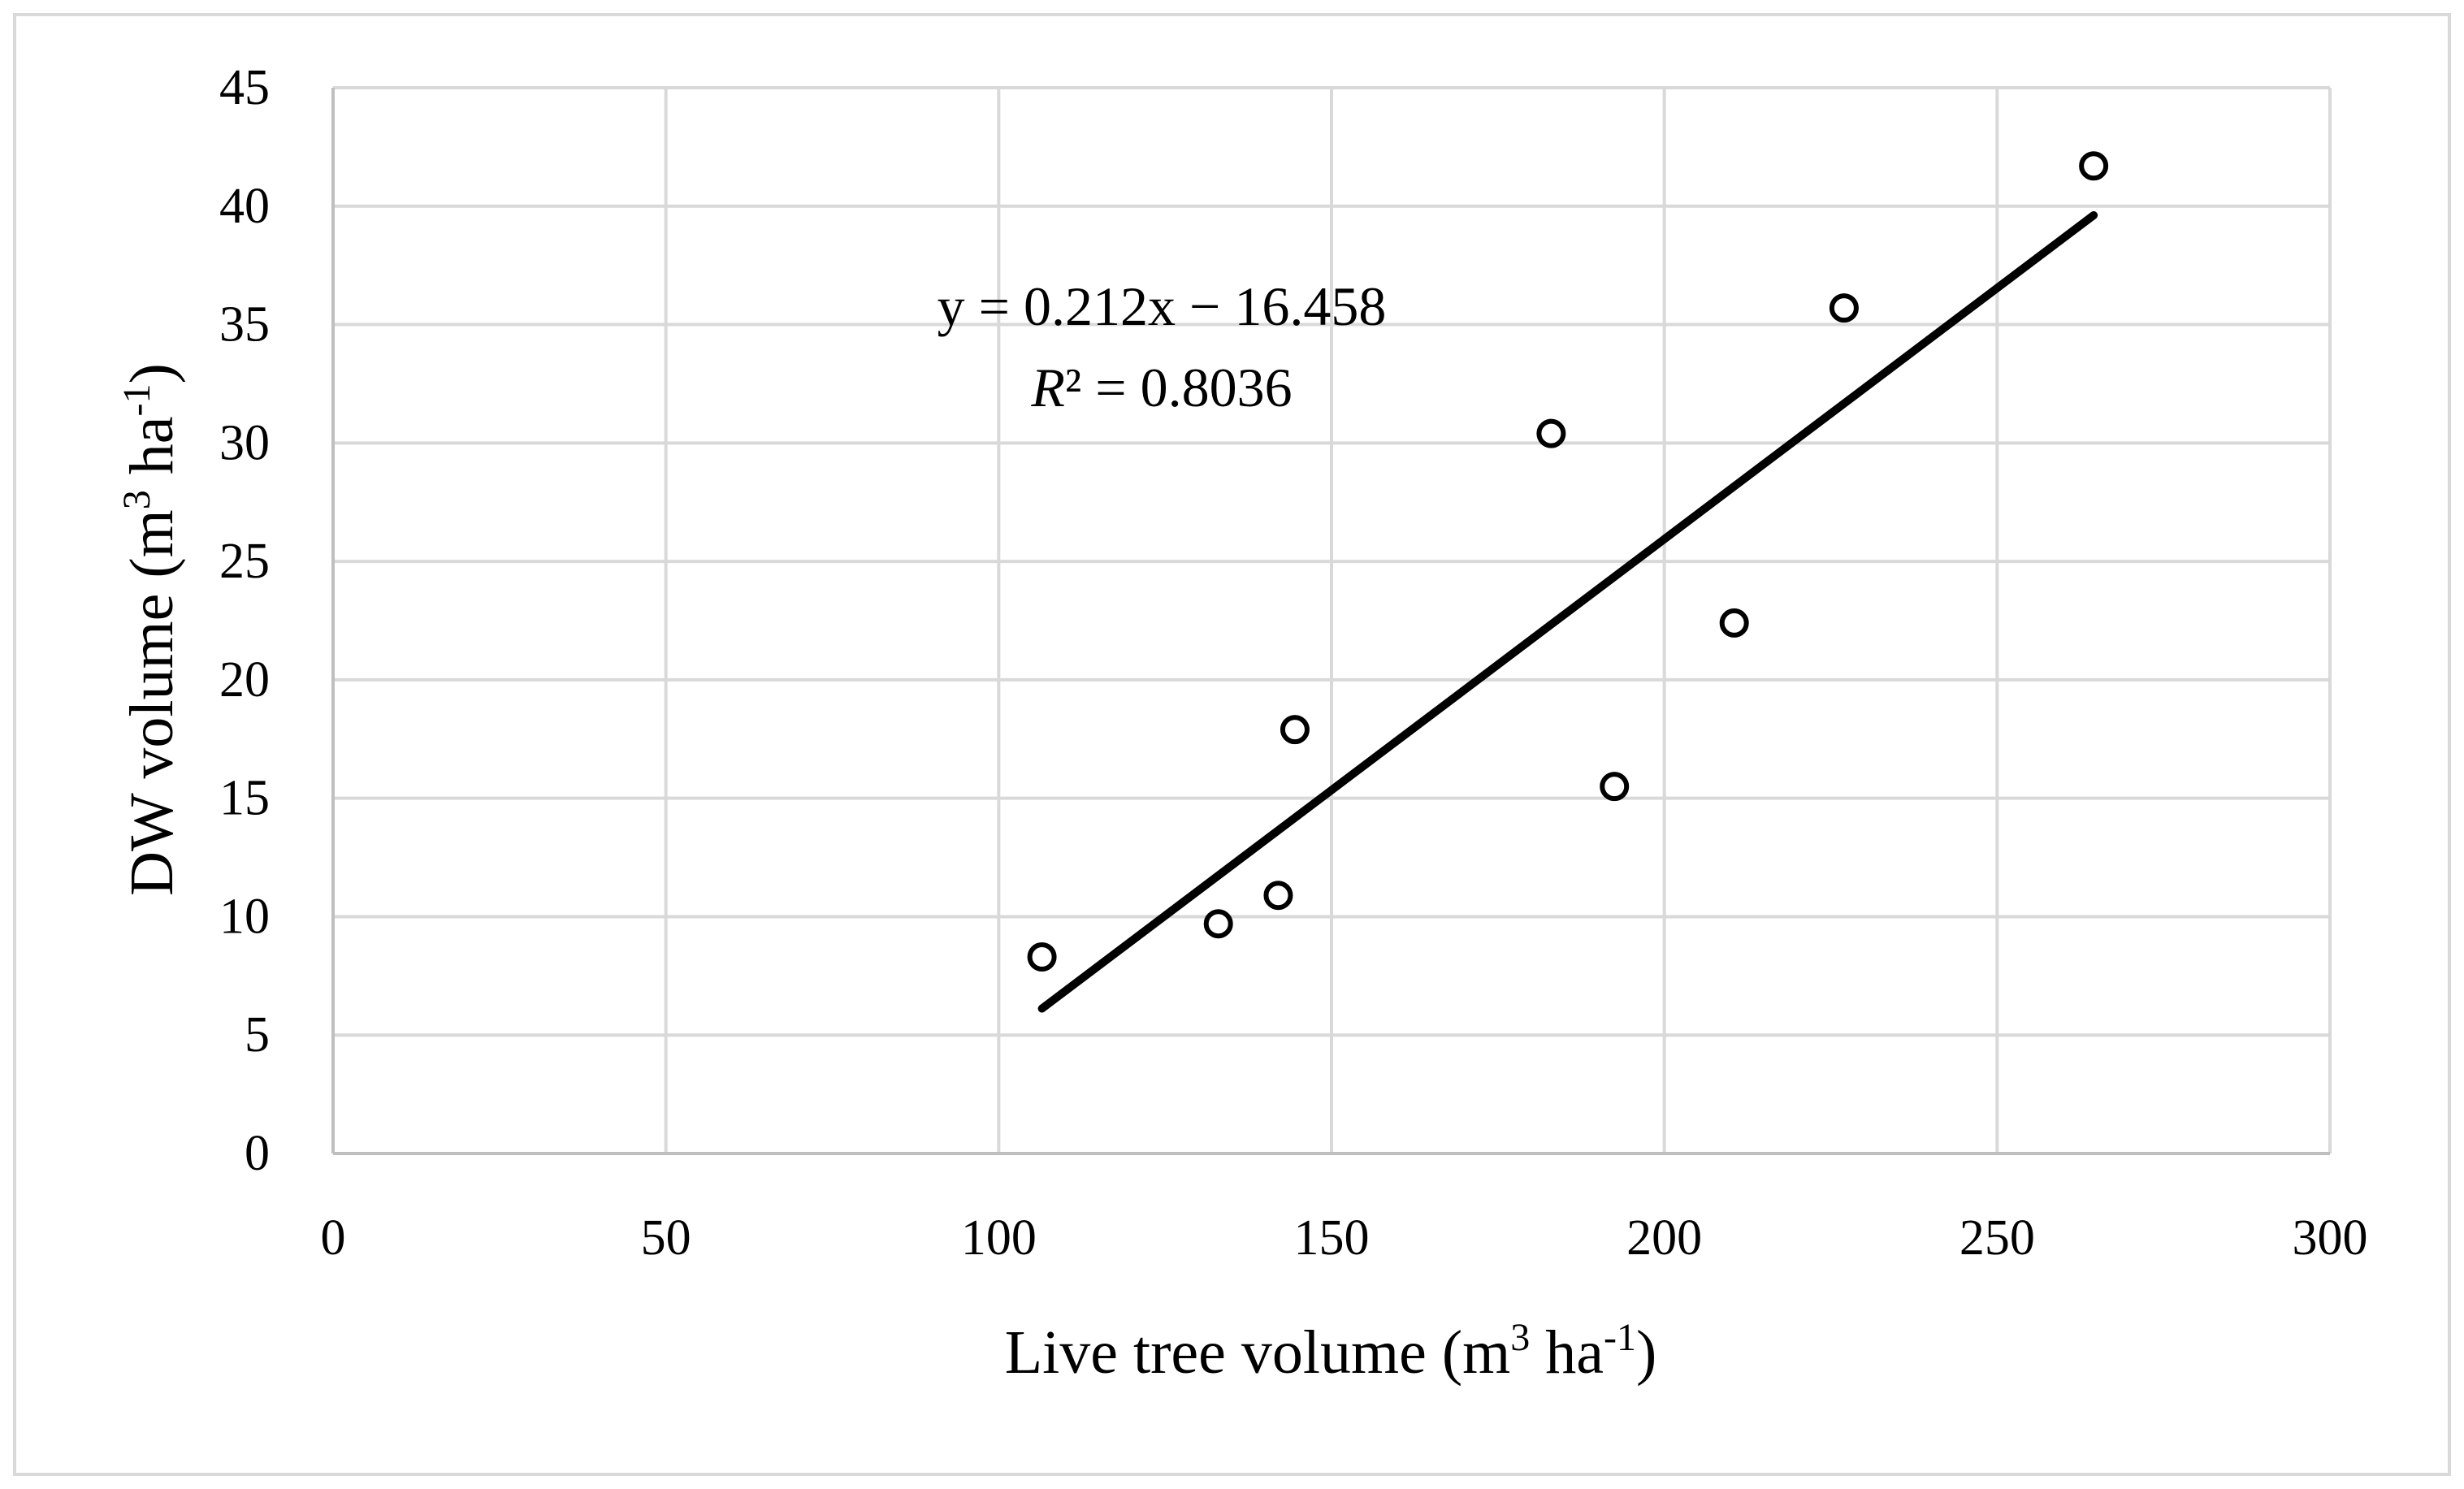 Image resolution: width=2464 pixels, height=1489 pixels. Describe the element at coordinates (244, 87) in the screenshot. I see `y-tick-label: 45` at that location.